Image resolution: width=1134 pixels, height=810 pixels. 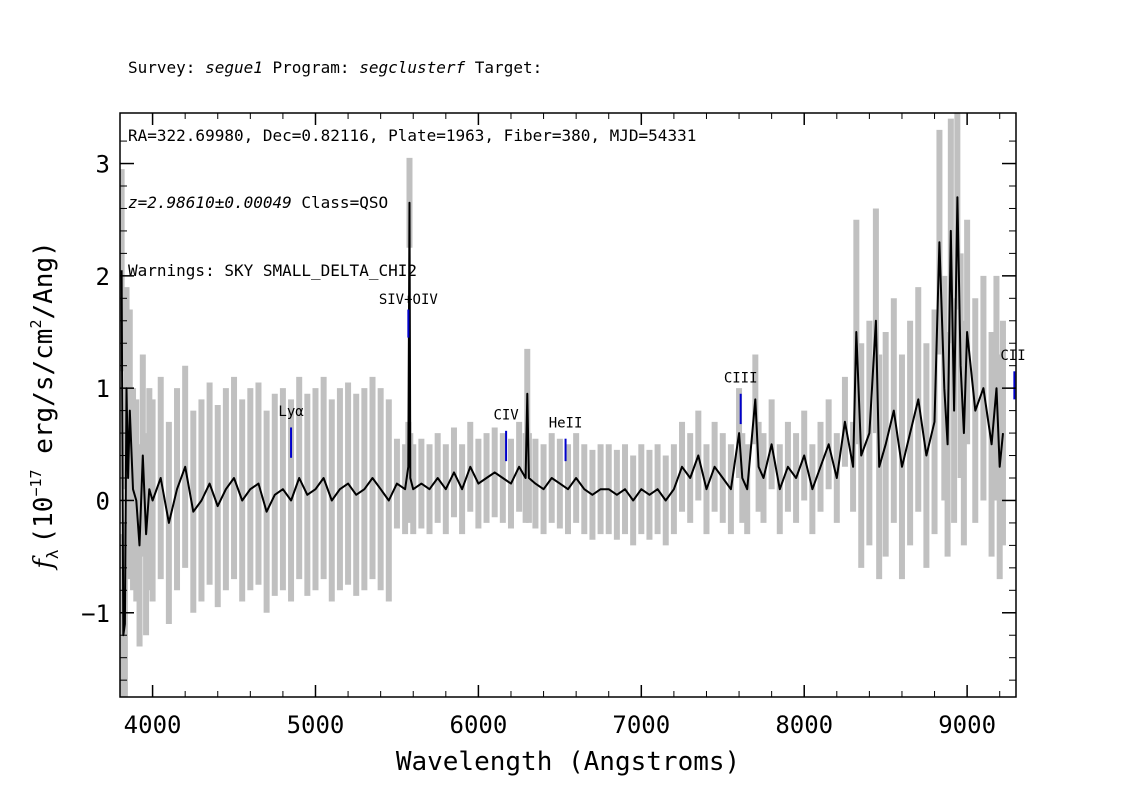 I want to click on x-tick-label: 5000, so click(x=316, y=725).